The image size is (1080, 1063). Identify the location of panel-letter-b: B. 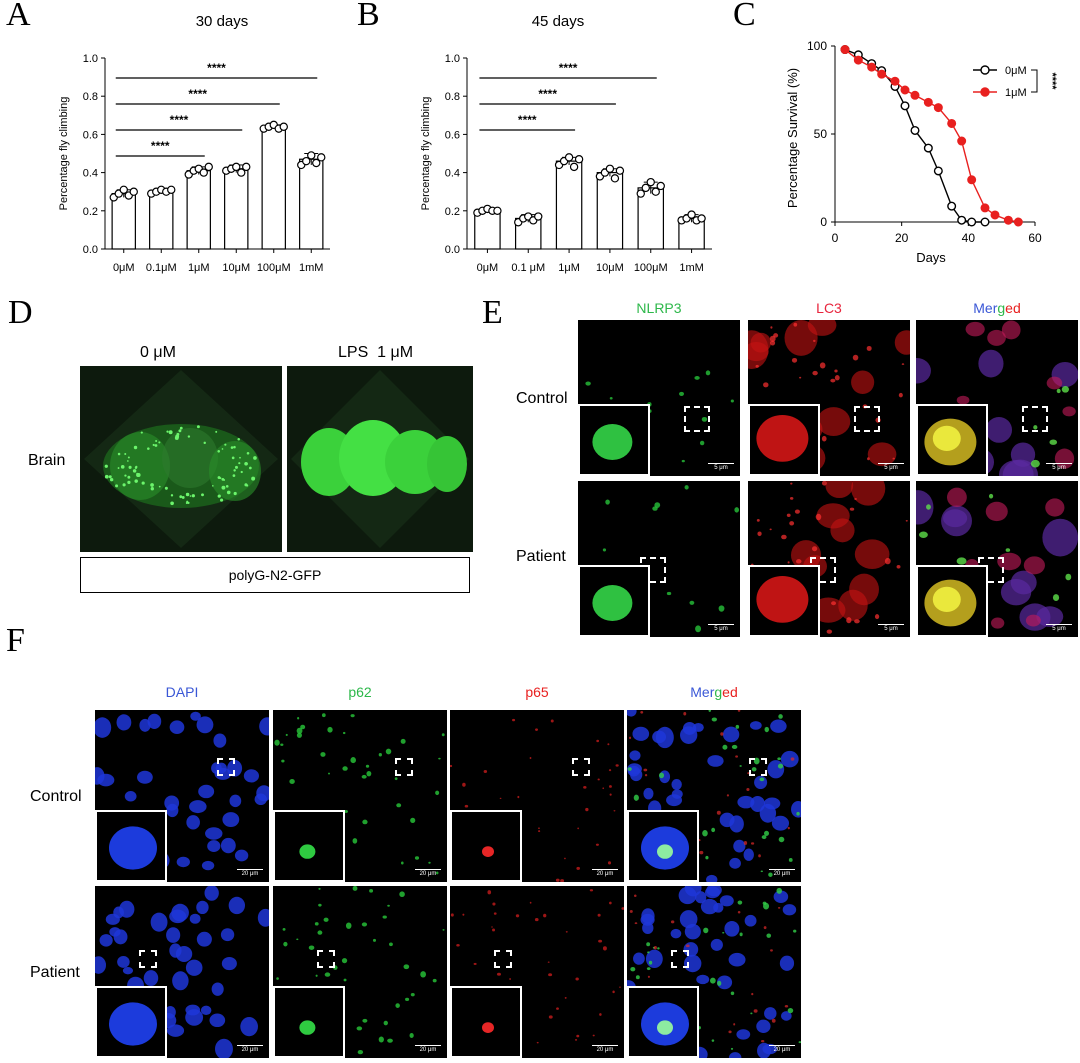
(368, 16).